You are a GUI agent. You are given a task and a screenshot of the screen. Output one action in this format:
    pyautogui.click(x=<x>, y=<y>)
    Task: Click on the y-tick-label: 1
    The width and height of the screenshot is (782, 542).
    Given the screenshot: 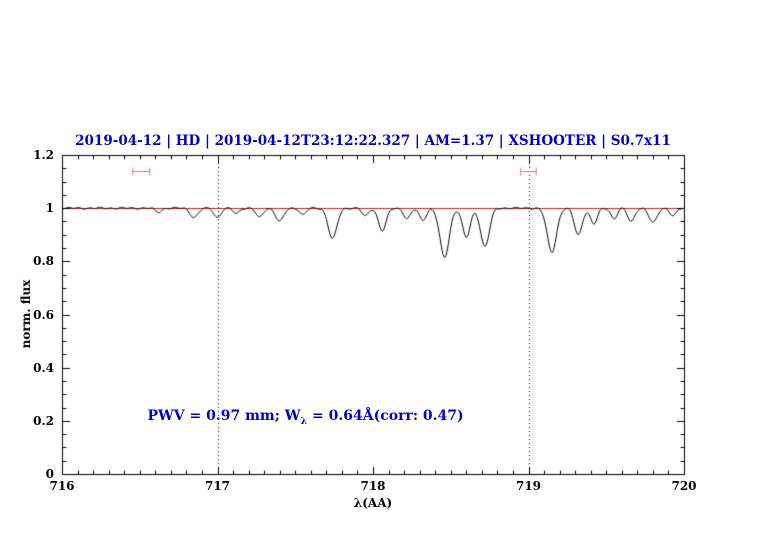 What is the action you would take?
    pyautogui.click(x=49, y=208)
    